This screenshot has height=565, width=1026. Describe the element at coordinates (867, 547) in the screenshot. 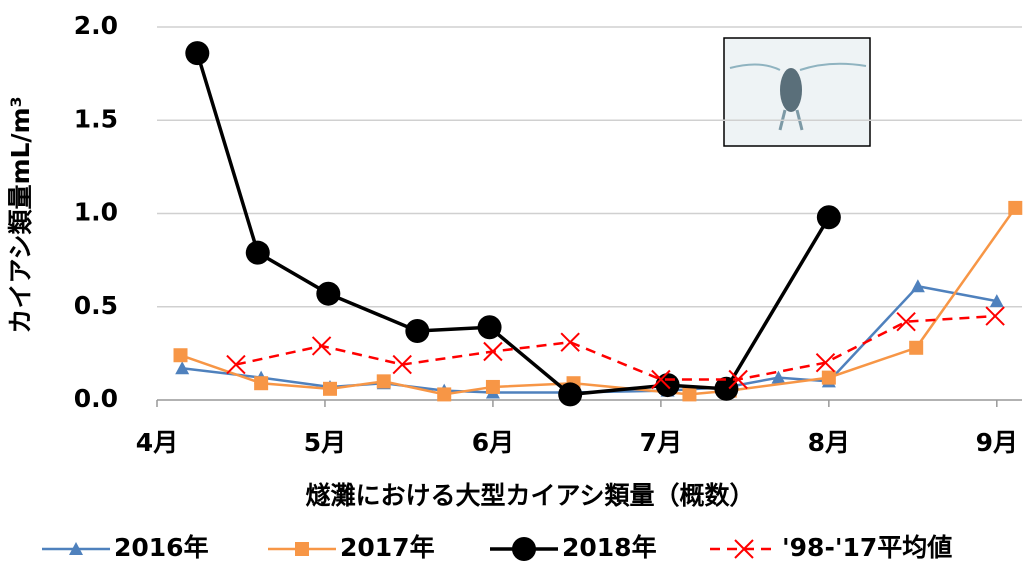

I see `legend-label: '98-'17平均値` at that location.